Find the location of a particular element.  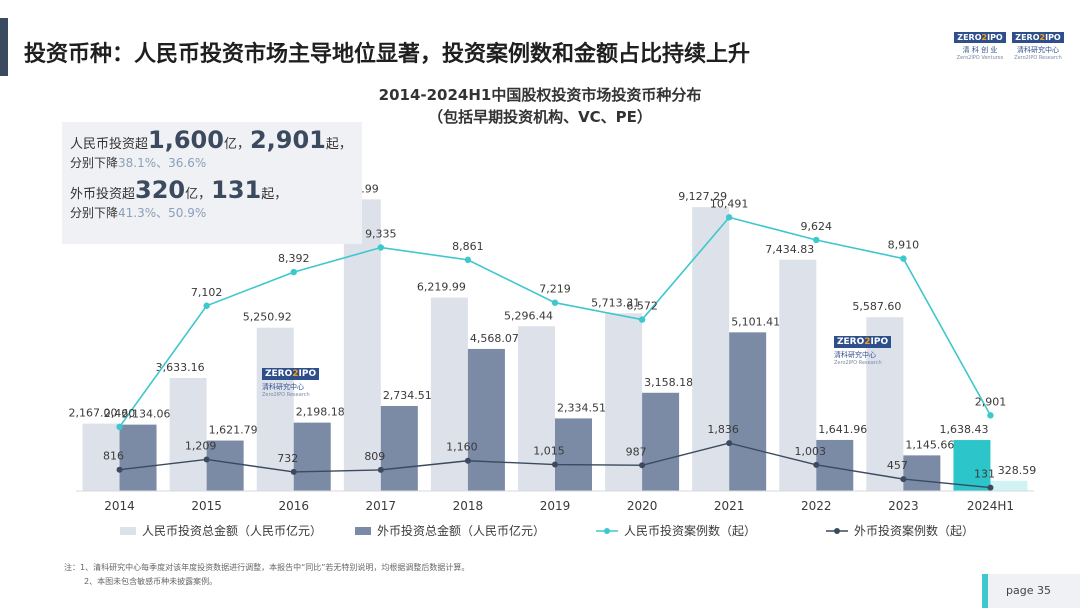

fx-amount-label: 1,145.66 is located at coordinates (929, 444).